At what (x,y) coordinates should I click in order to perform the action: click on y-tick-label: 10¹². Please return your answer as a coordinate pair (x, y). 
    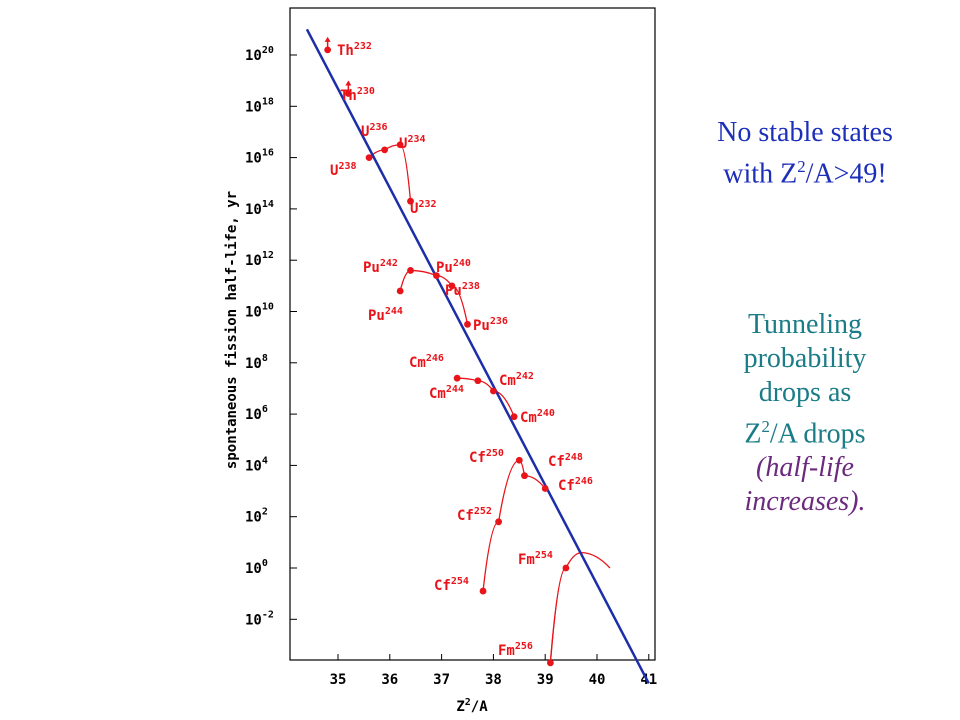
    Looking at the image, I should click on (259, 259).